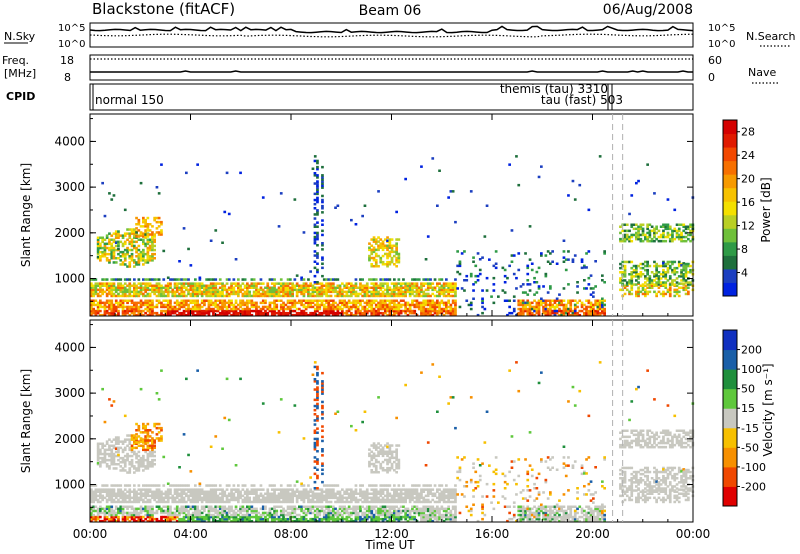 This screenshot has width=800, height=554. I want to click on cpid-mode-themis: themis (tau) 3310, so click(554, 89).